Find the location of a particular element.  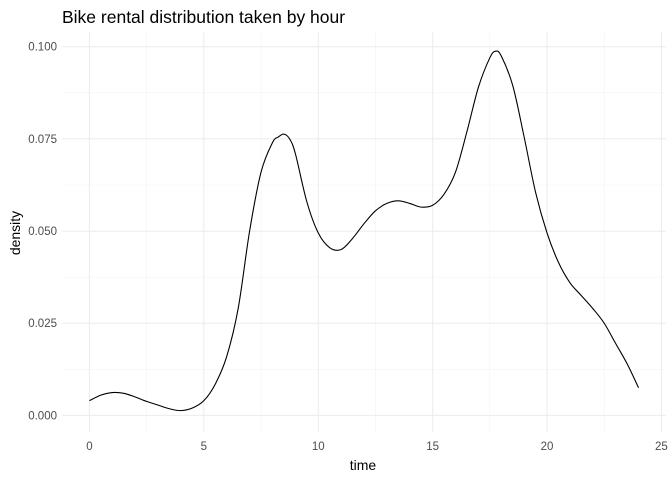

x-axis-tick-labels: 0 5 10 15 20 25 is located at coordinates (377, 447).